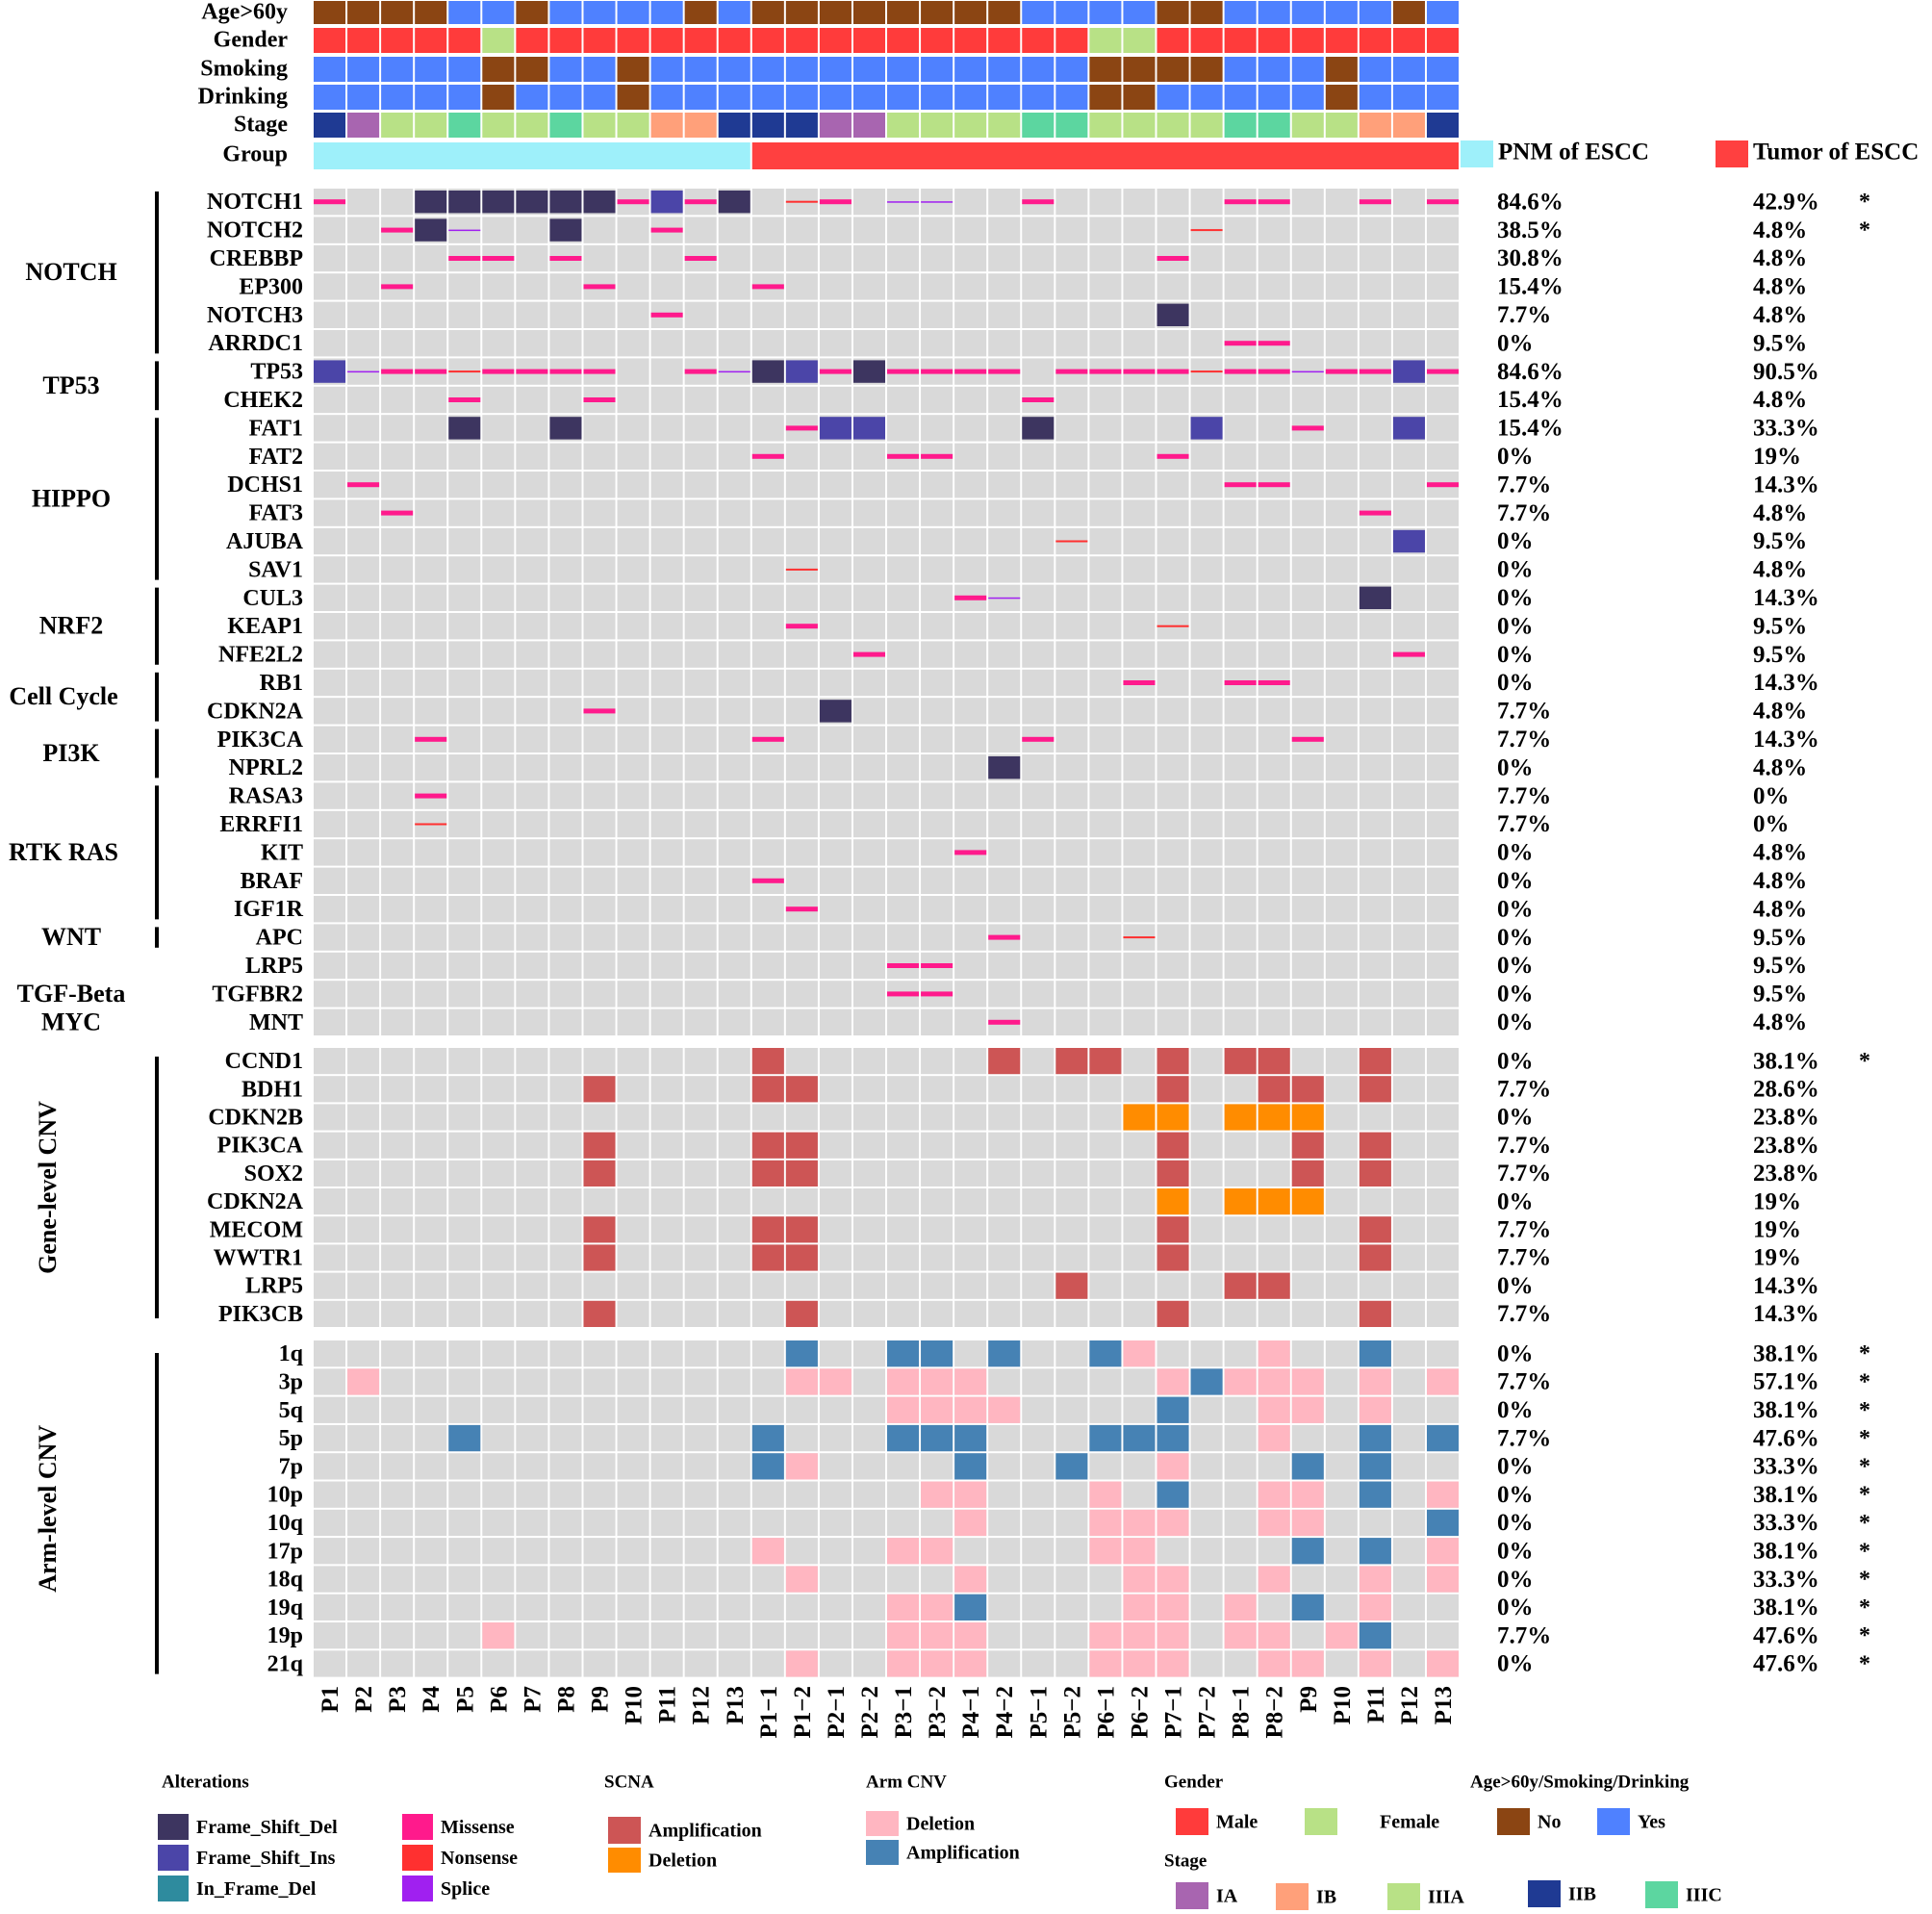 Image resolution: width=1932 pixels, height=1914 pixels. Describe the element at coordinates (255, 711) in the screenshot. I see `gene-label: CDKN2A` at that location.